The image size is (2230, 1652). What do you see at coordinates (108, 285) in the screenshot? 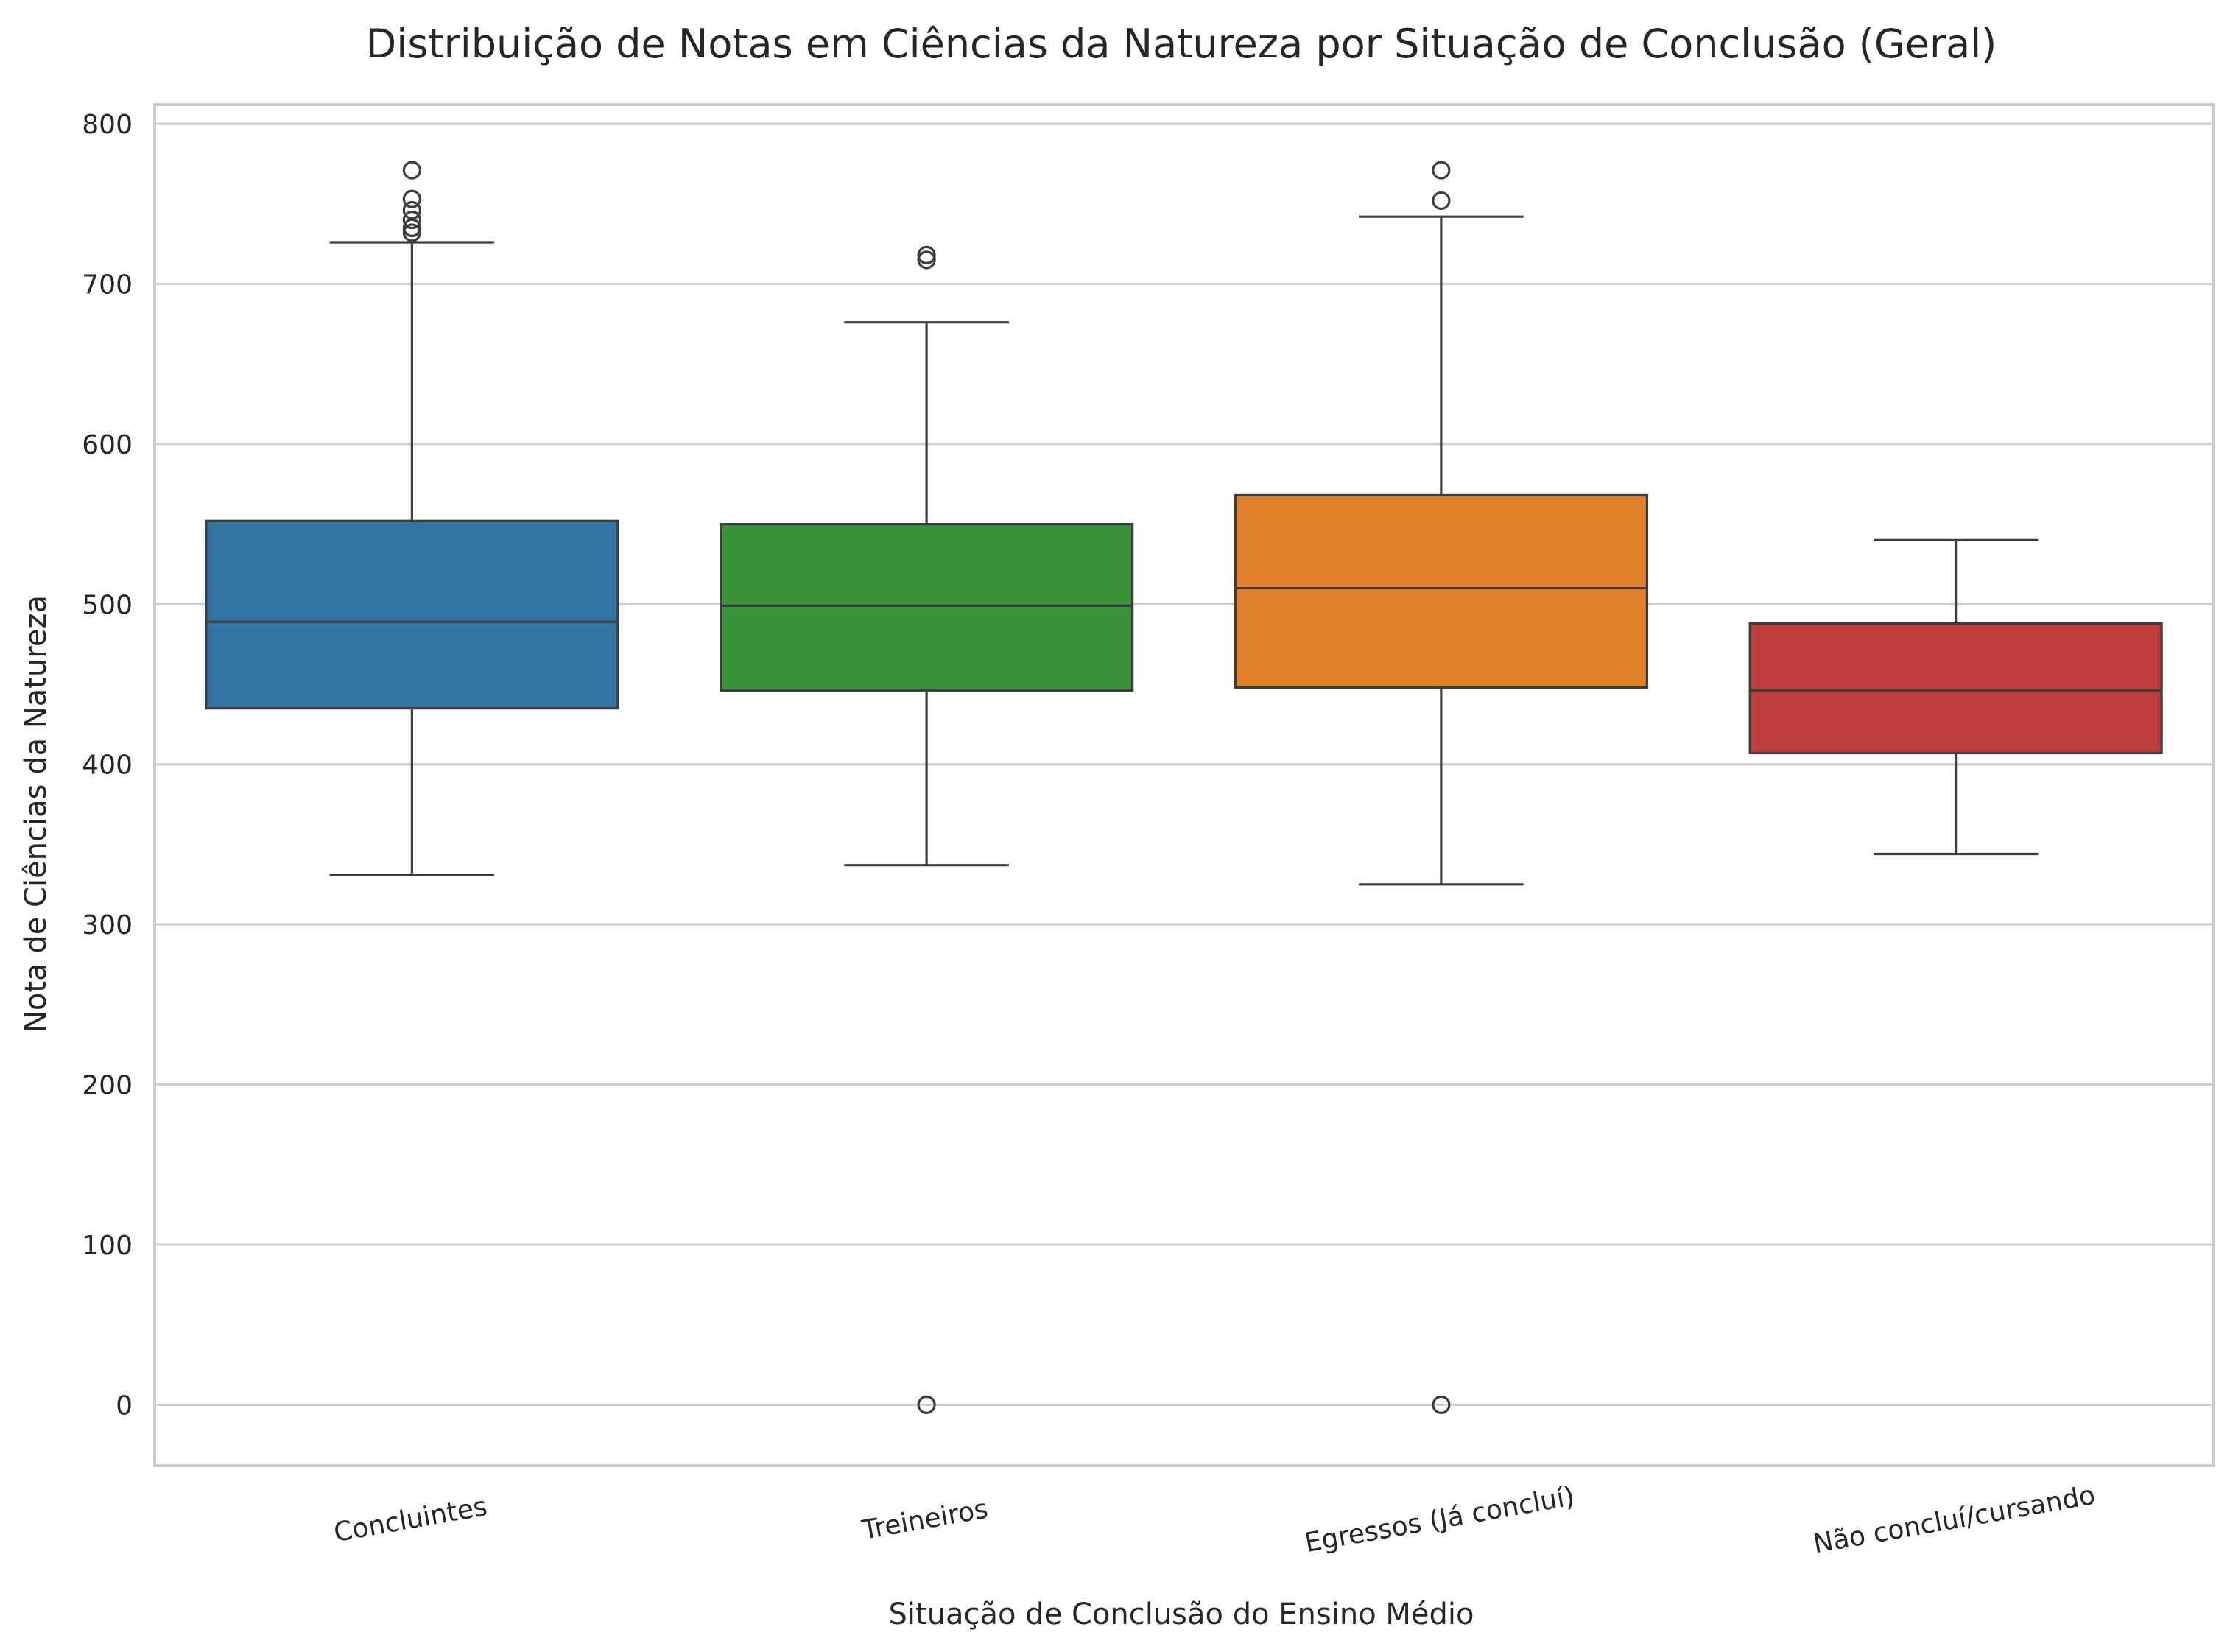
I see `y-tick-label: 700` at bounding box center [108, 285].